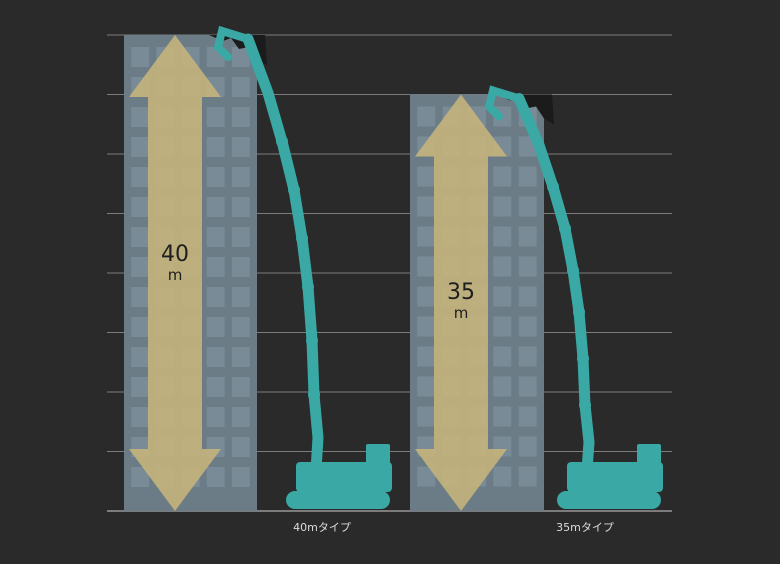  I want to click on height-arrow-35m, so click(461, 302).